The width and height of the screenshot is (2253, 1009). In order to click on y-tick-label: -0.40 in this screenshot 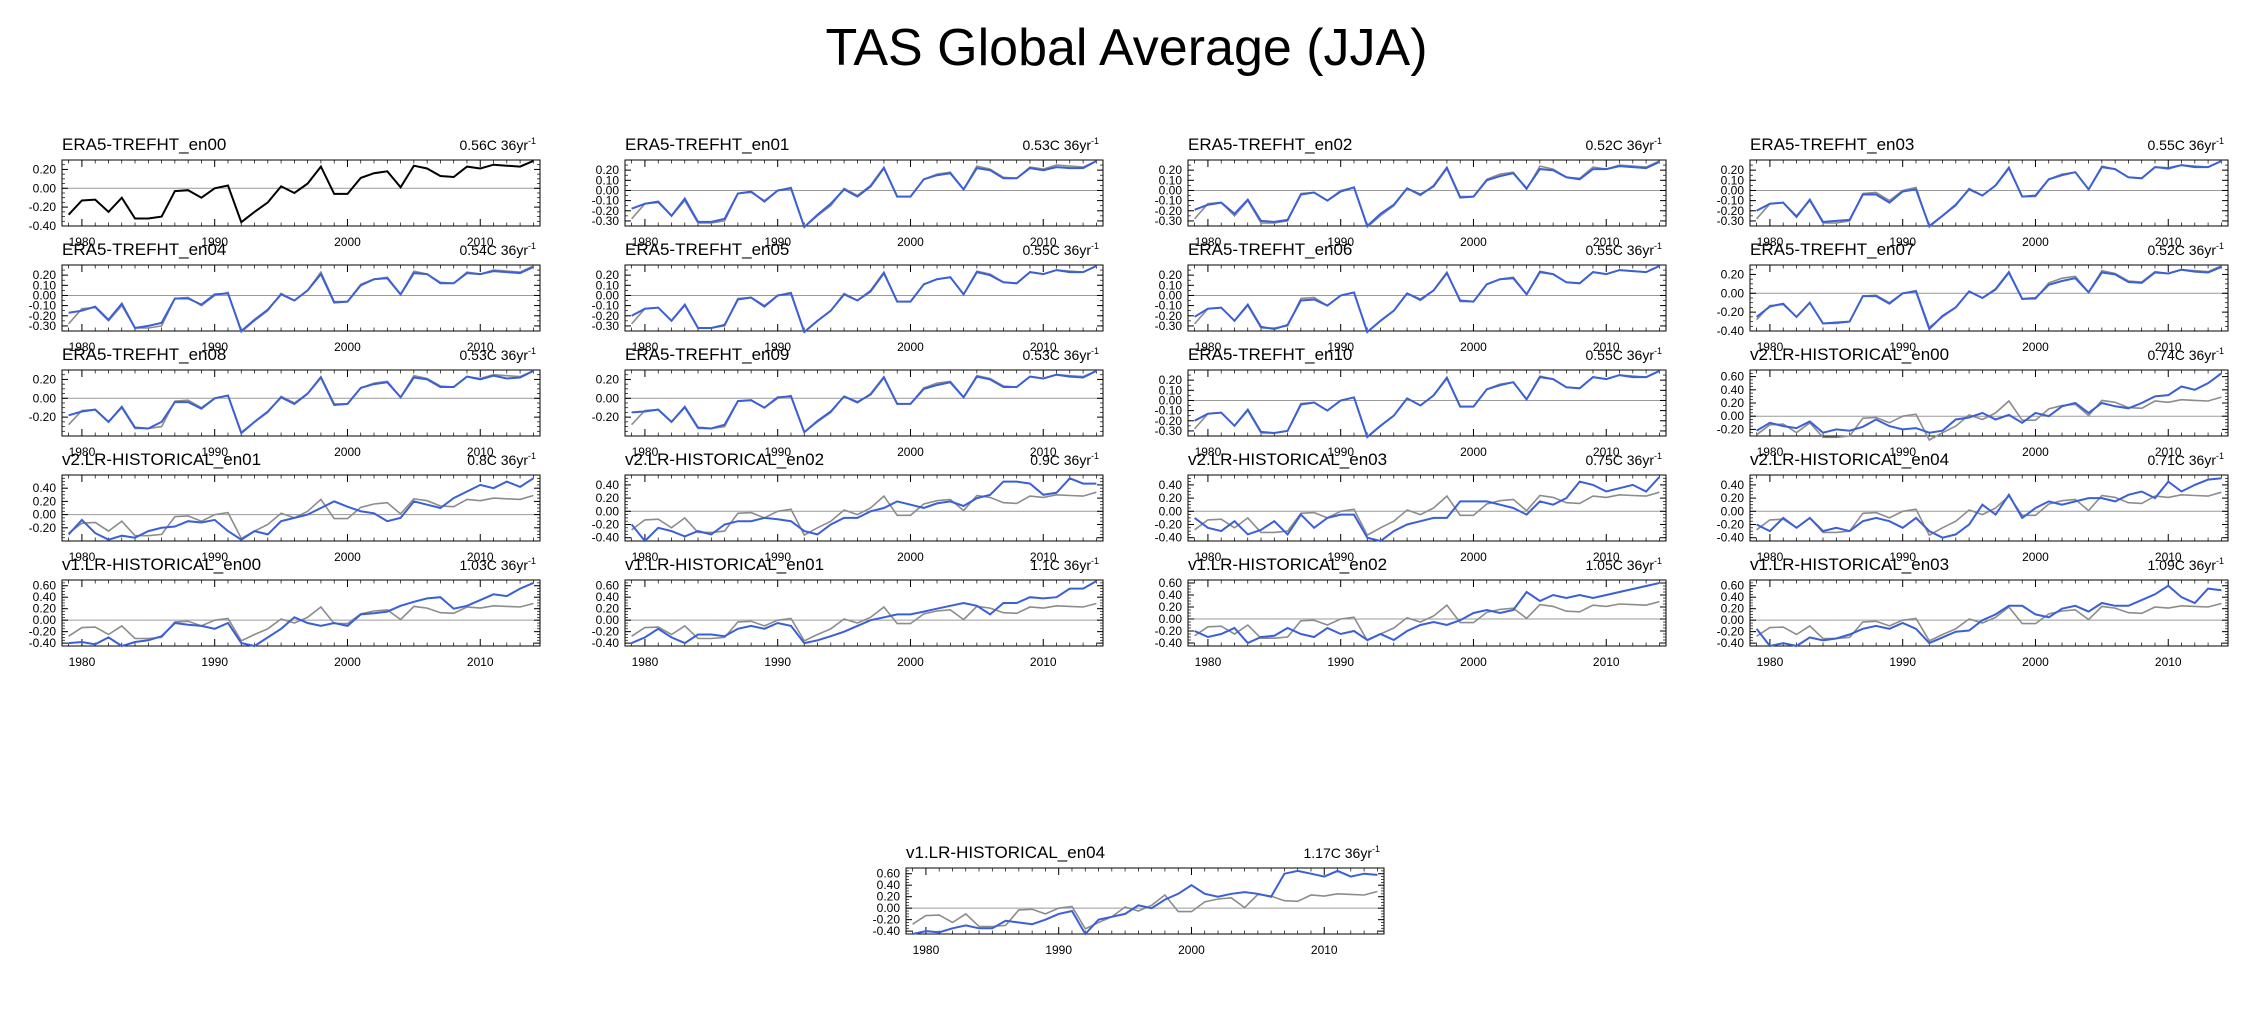, I will do `click(43, 643)`.